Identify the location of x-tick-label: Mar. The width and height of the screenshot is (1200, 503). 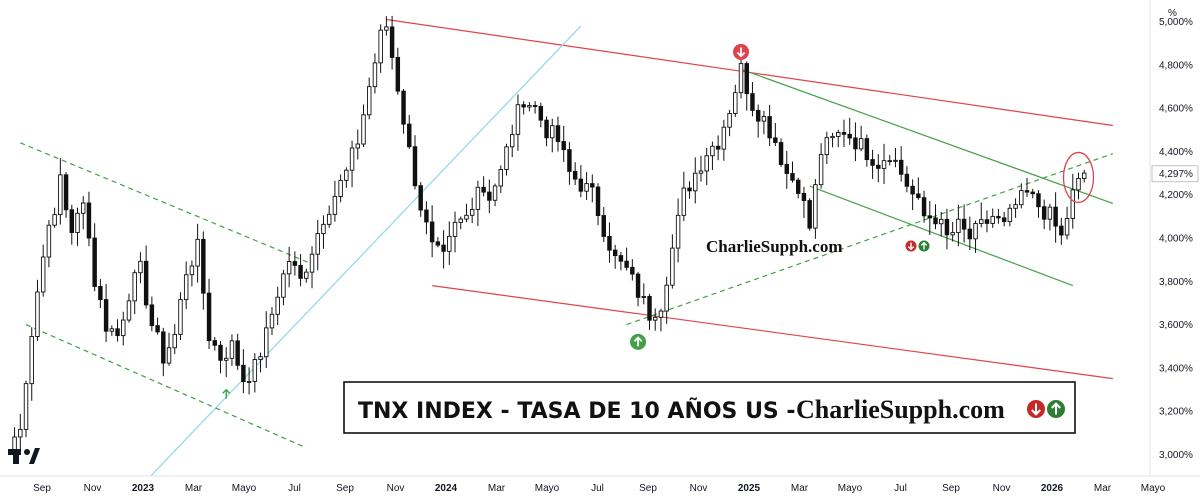
(497, 488).